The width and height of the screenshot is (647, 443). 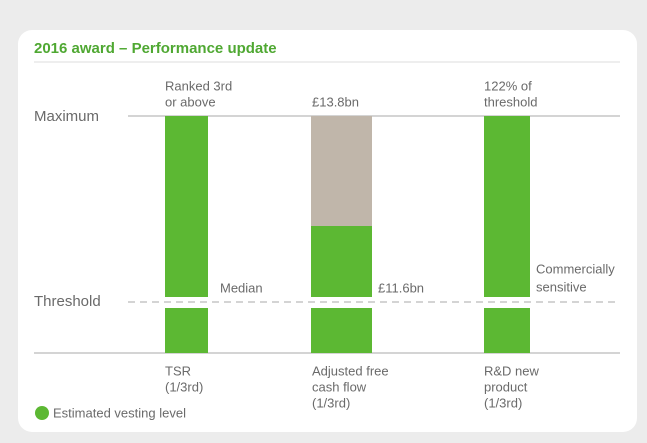 I want to click on bar-remainder, so click(x=341, y=171).